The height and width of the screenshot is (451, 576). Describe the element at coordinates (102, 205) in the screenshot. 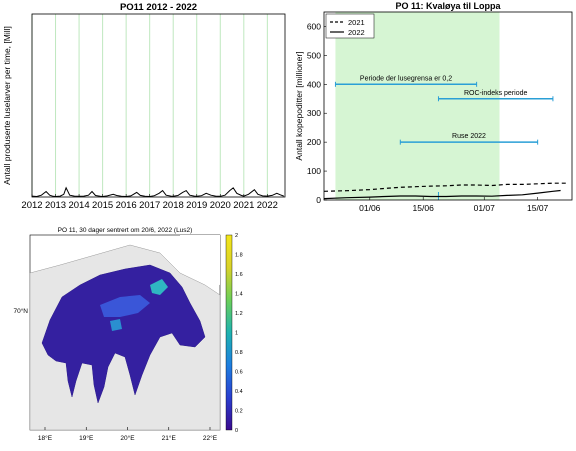

I see `x-tick-label: 2015` at that location.